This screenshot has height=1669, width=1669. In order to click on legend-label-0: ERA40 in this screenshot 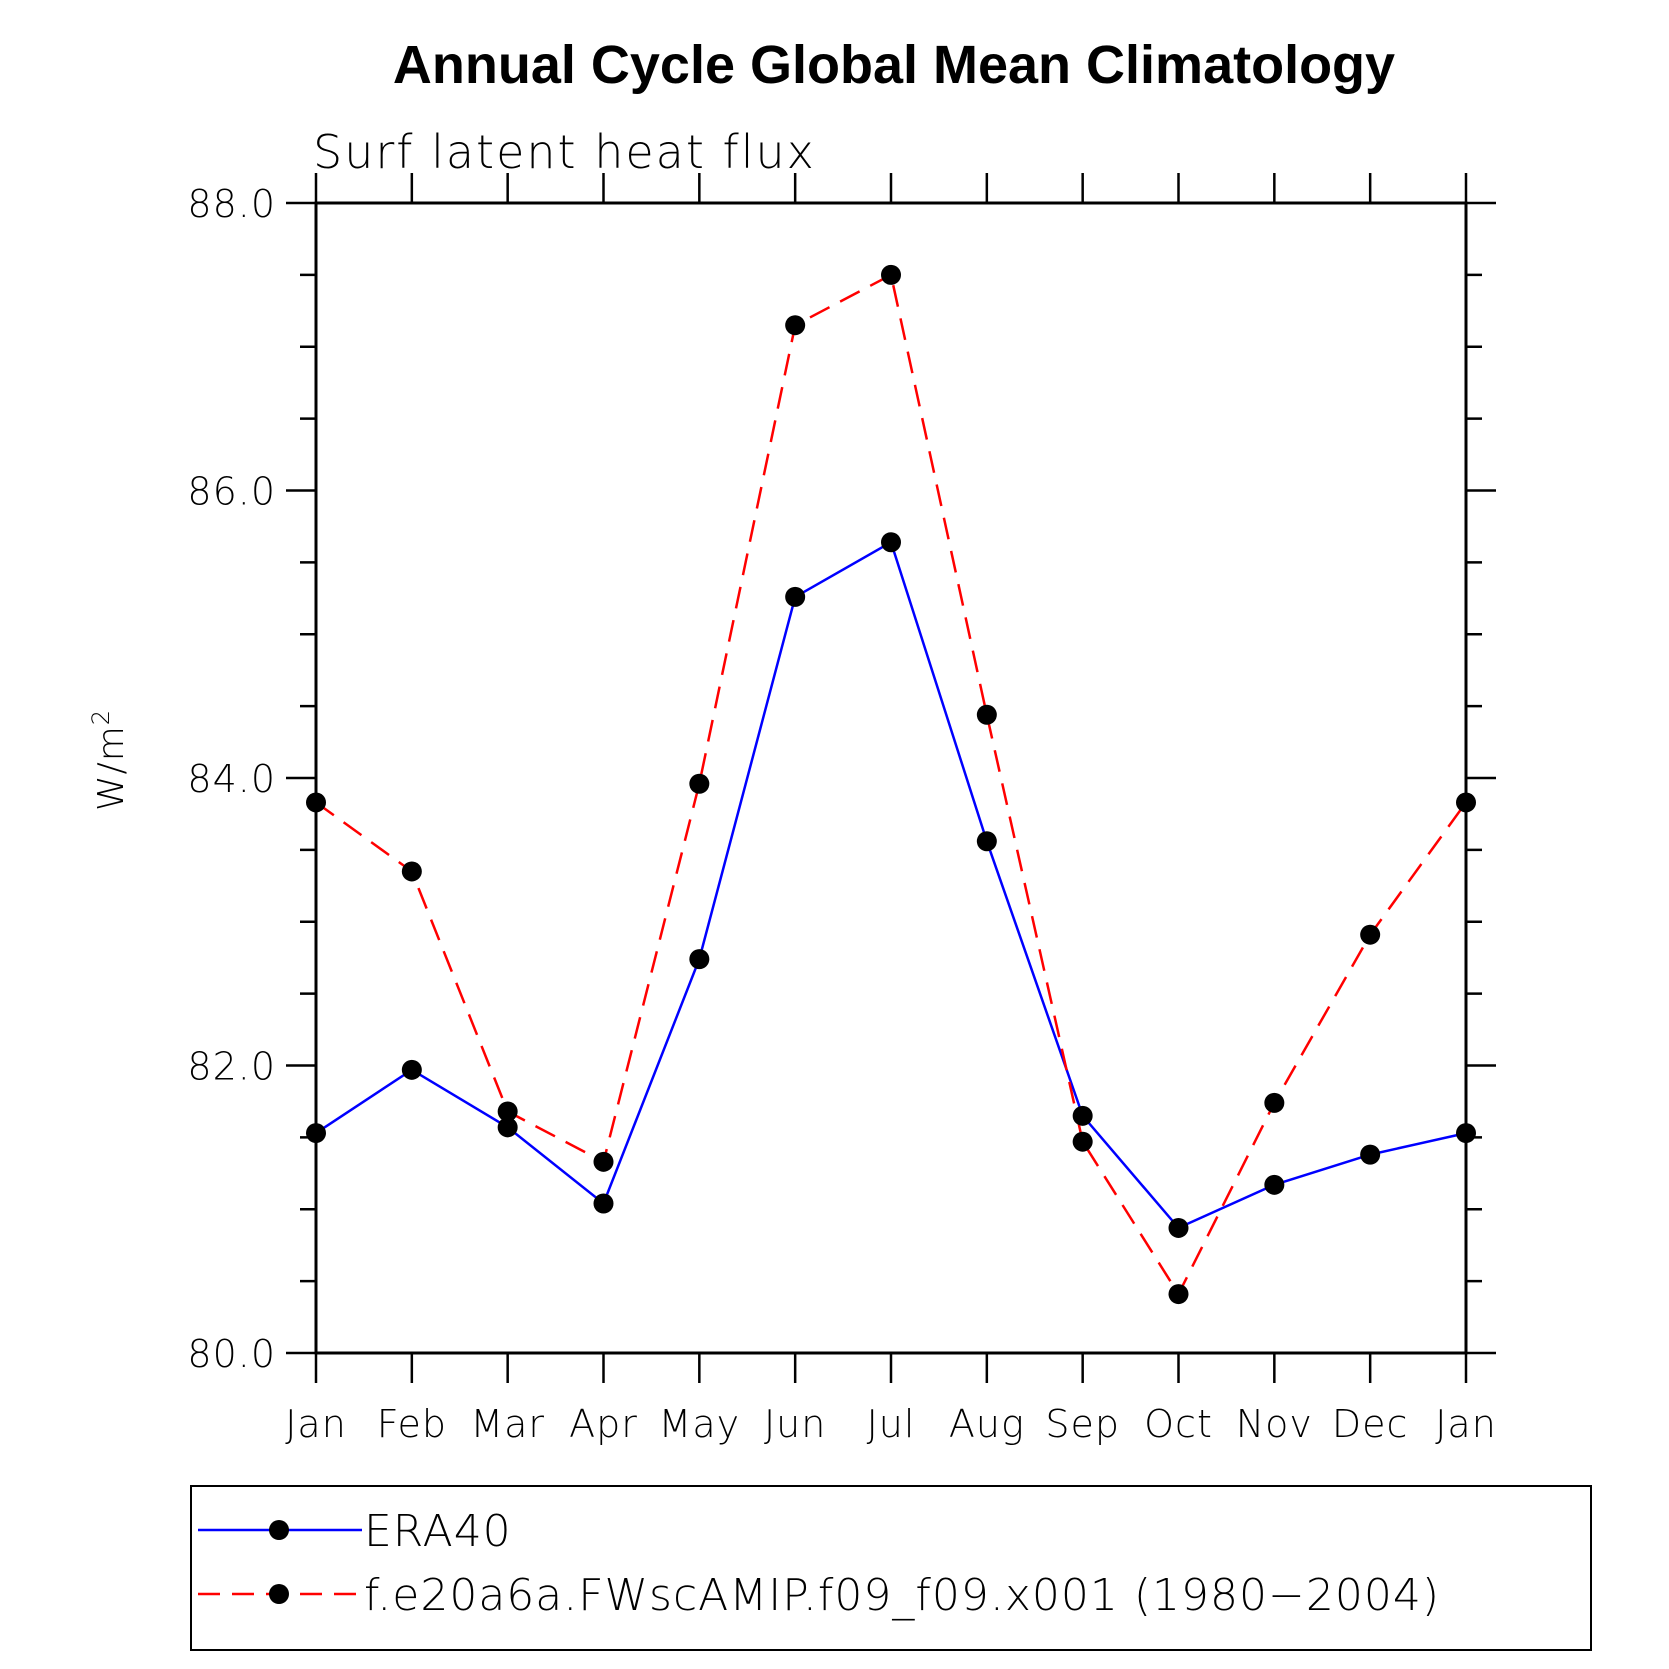, I will do `click(438, 1531)`.